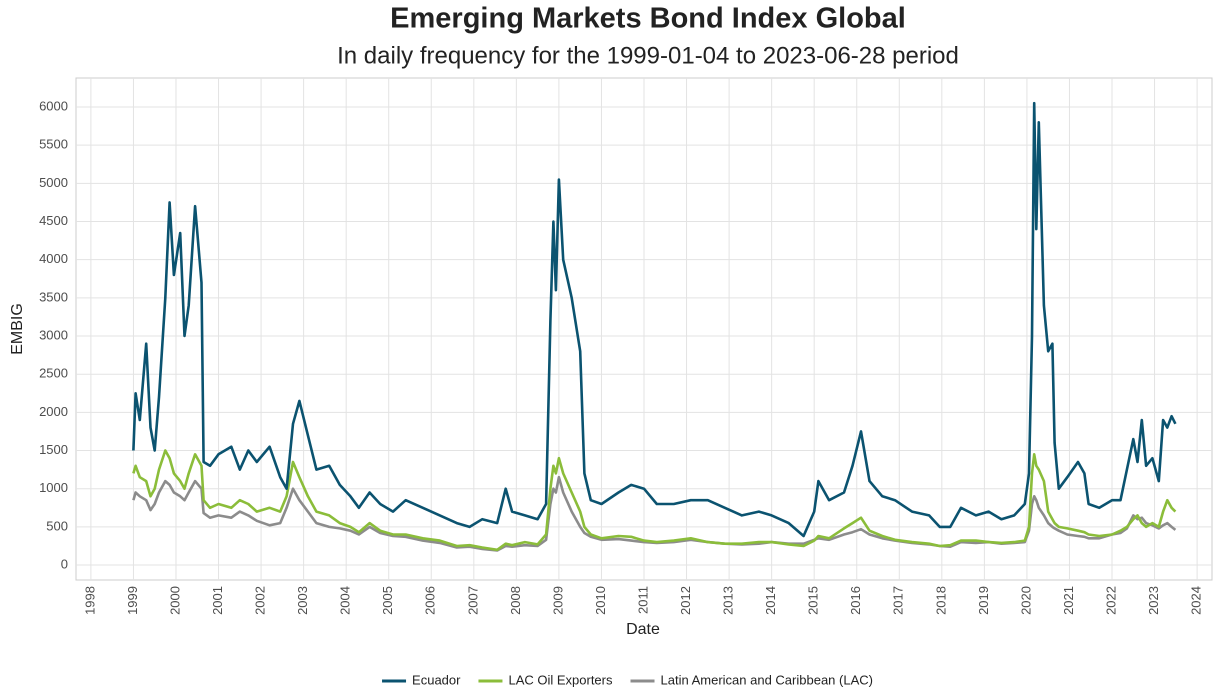 The height and width of the screenshot is (692, 1215). Describe the element at coordinates (1025, 600) in the screenshot. I see `x-tick-label: 2020` at that location.